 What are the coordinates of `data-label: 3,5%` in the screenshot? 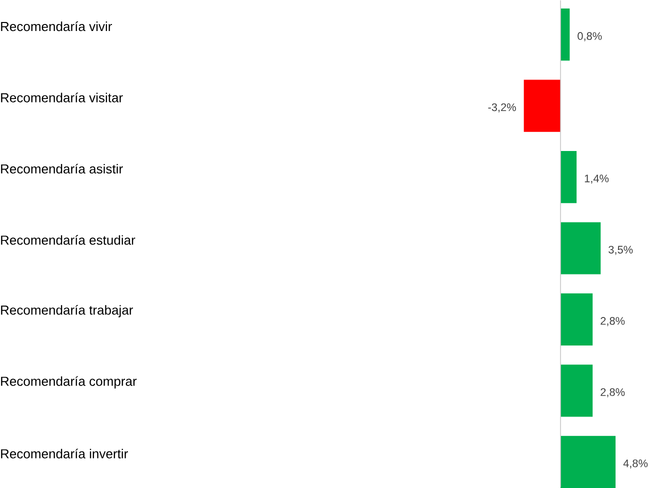 It's located at (620, 250).